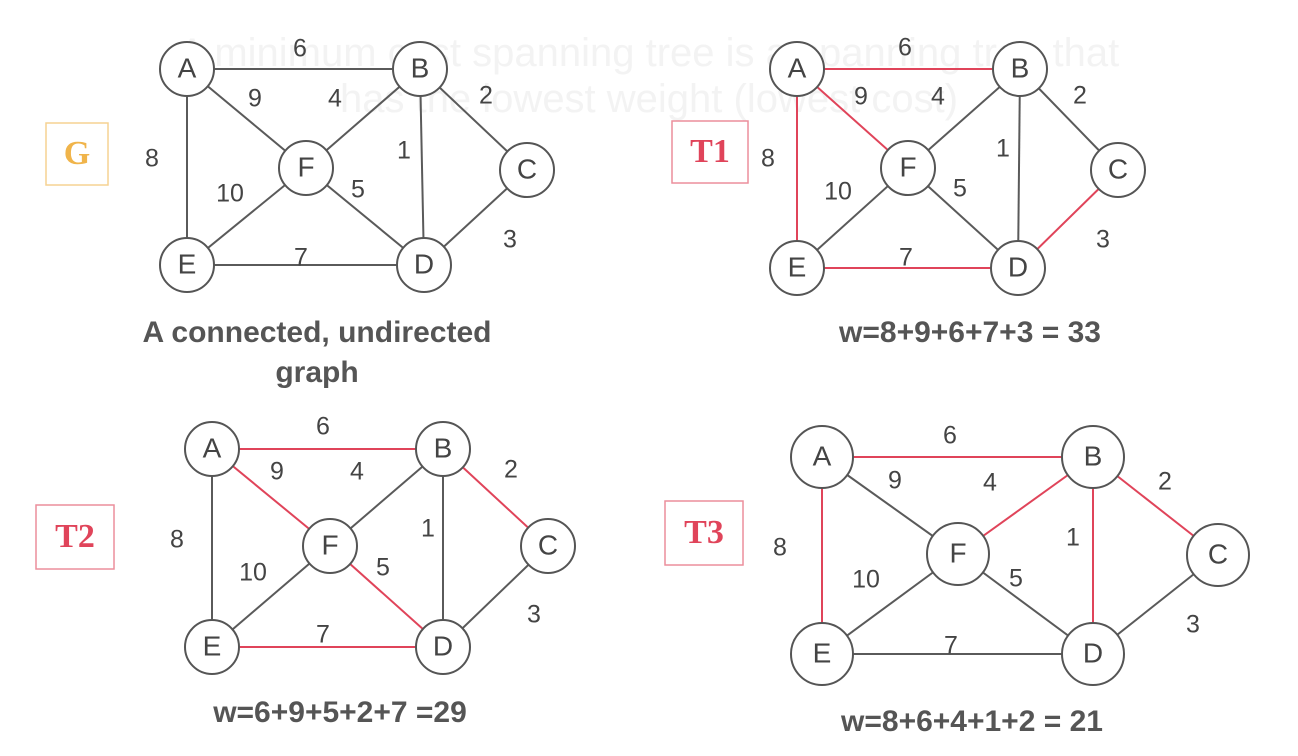  I want to click on tag-label: G, so click(77, 153).